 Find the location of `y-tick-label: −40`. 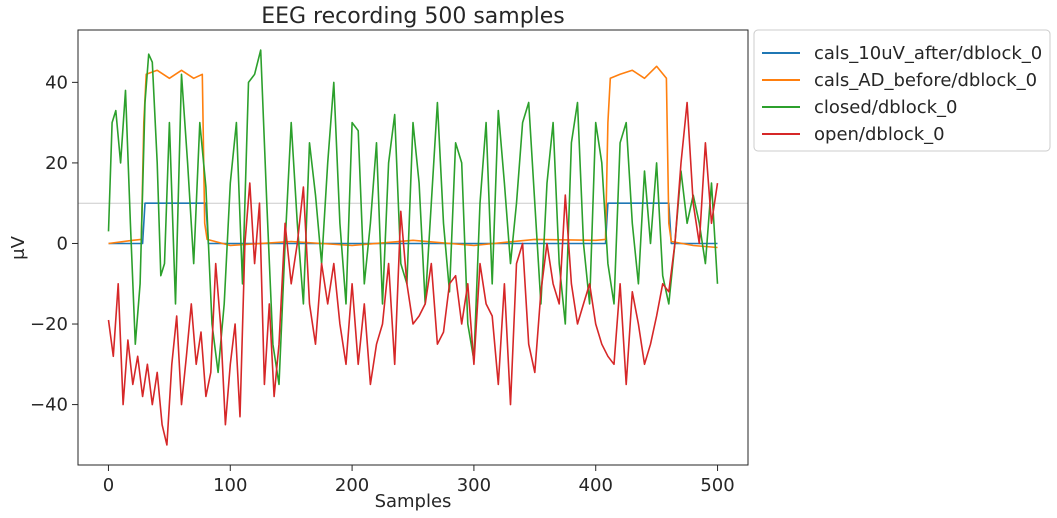

y-tick-label: −40 is located at coordinates (49, 405).